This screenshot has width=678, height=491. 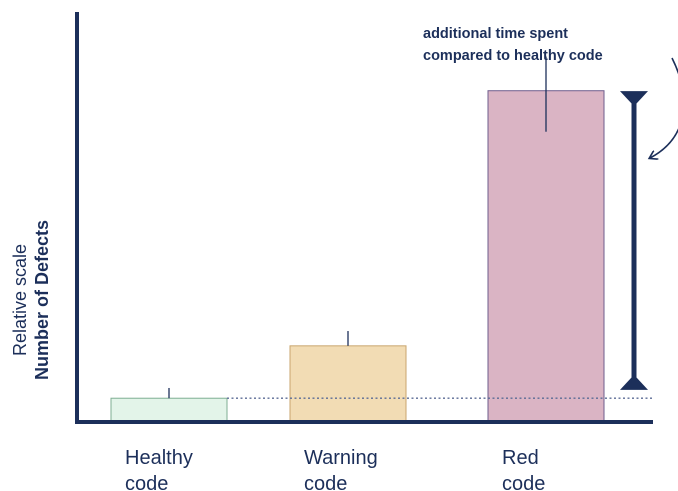 What do you see at coordinates (31, 300) in the screenshot?
I see `y-axis-label: Relative scale Number of Defects` at bounding box center [31, 300].